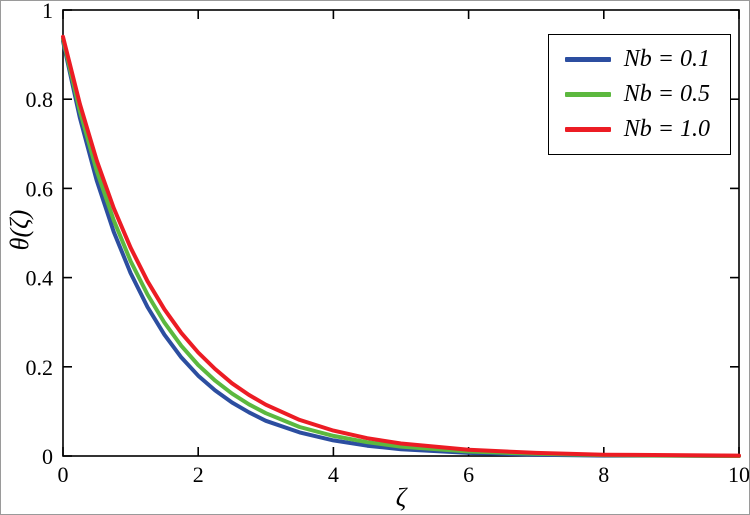 This screenshot has height=515, width=750. I want to click on y-axis-label: θ(ζ), so click(19, 230).